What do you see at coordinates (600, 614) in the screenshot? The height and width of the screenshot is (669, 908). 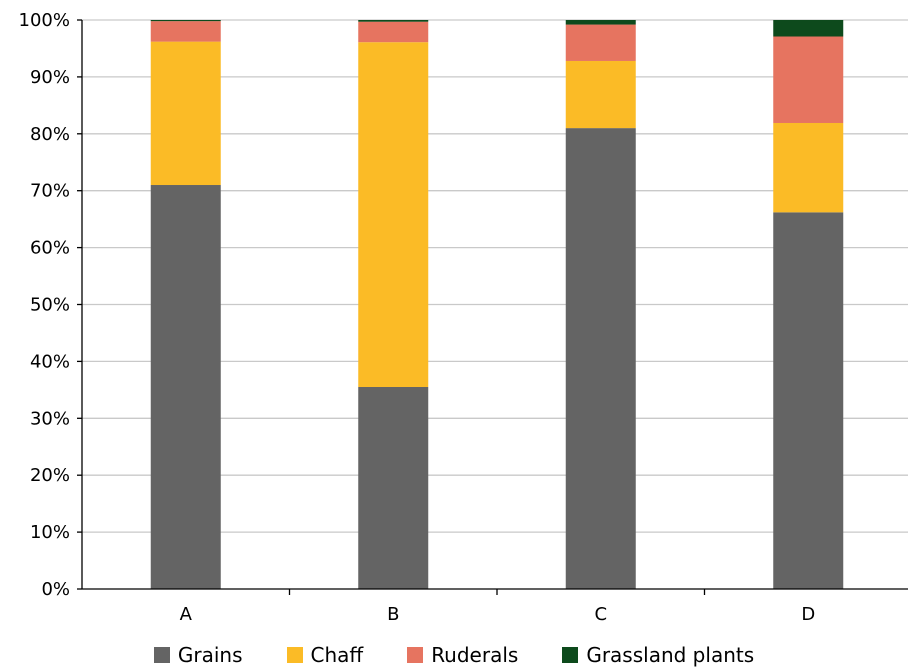 I see `x-tick-label: C` at bounding box center [600, 614].